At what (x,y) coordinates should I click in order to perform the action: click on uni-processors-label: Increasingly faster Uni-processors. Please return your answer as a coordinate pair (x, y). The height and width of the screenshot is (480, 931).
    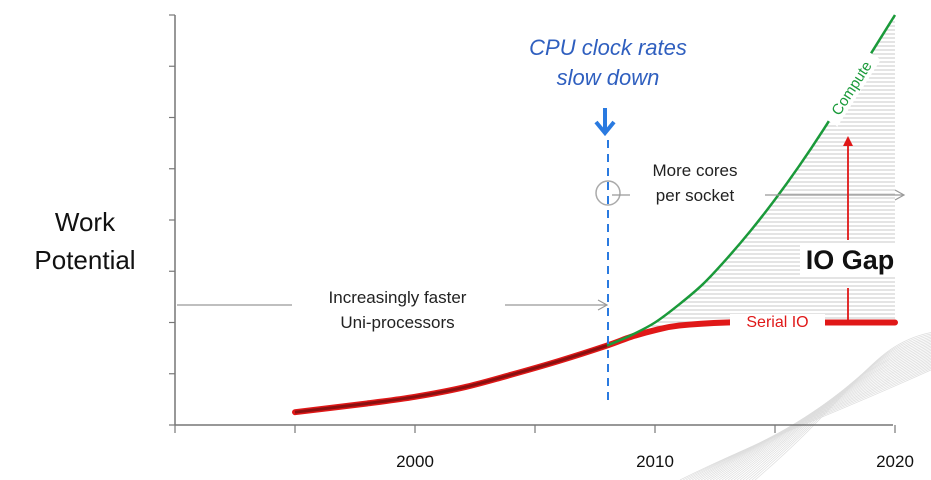
    Looking at the image, I should click on (397, 310).